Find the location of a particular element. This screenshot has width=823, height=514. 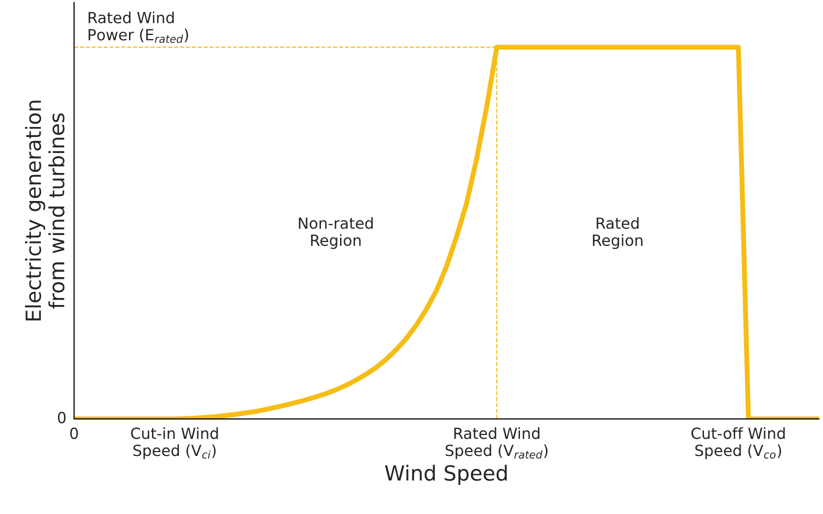

ref-line-label: Rated Wind Power (E$_{rated}$) is located at coordinates (138, 27).